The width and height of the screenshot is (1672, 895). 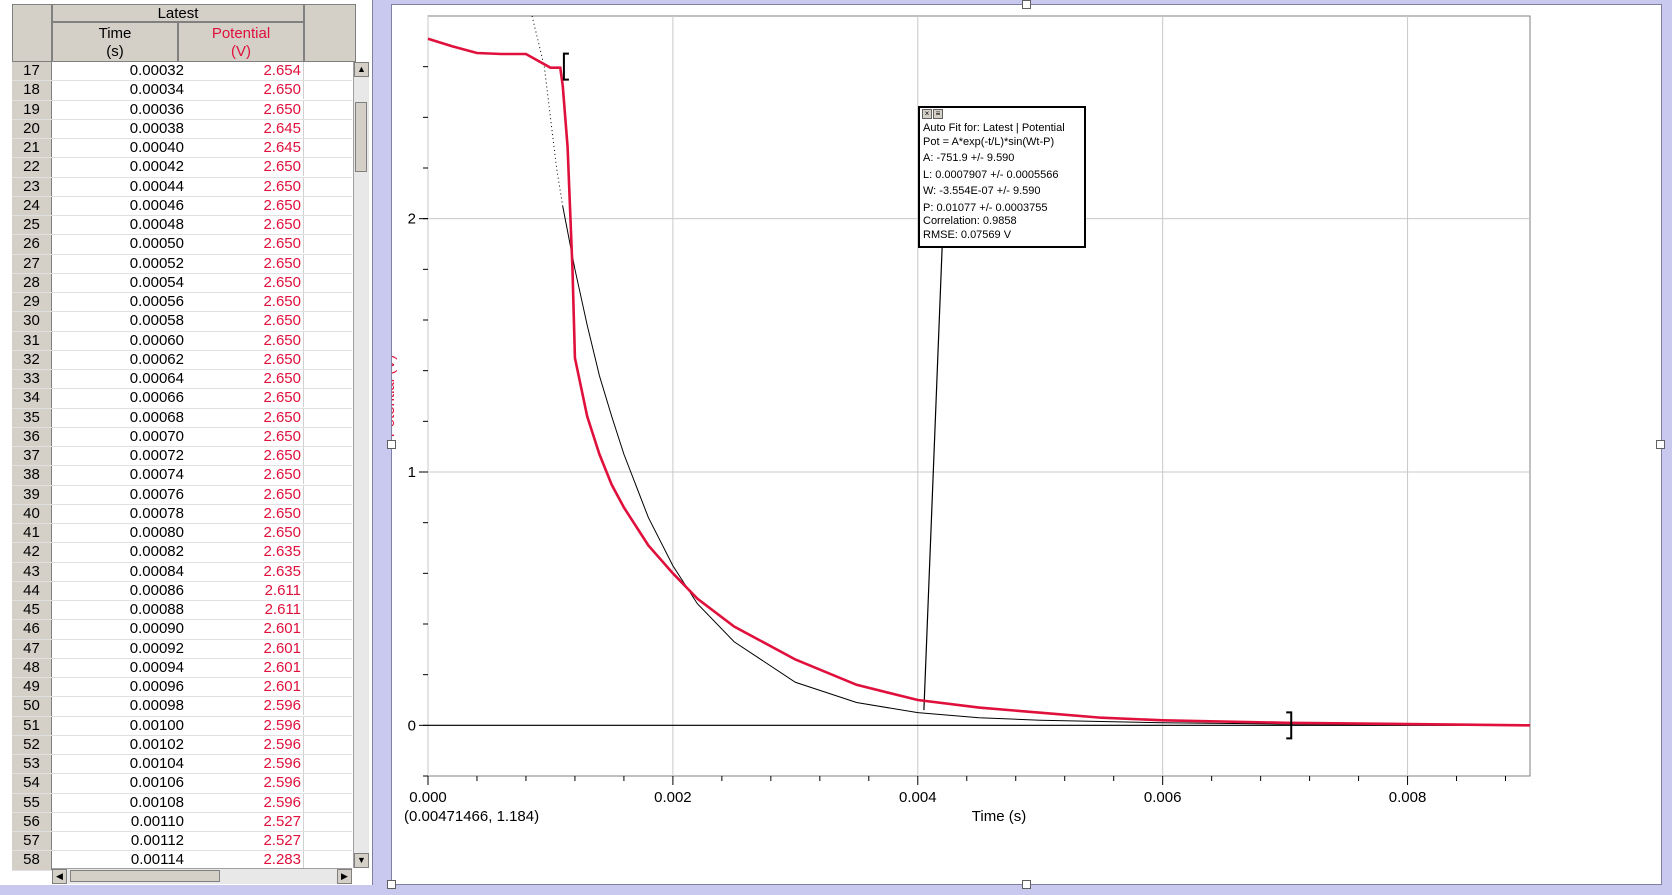 What do you see at coordinates (156, 725) in the screenshot?
I see `time-cell: 0.00100` at bounding box center [156, 725].